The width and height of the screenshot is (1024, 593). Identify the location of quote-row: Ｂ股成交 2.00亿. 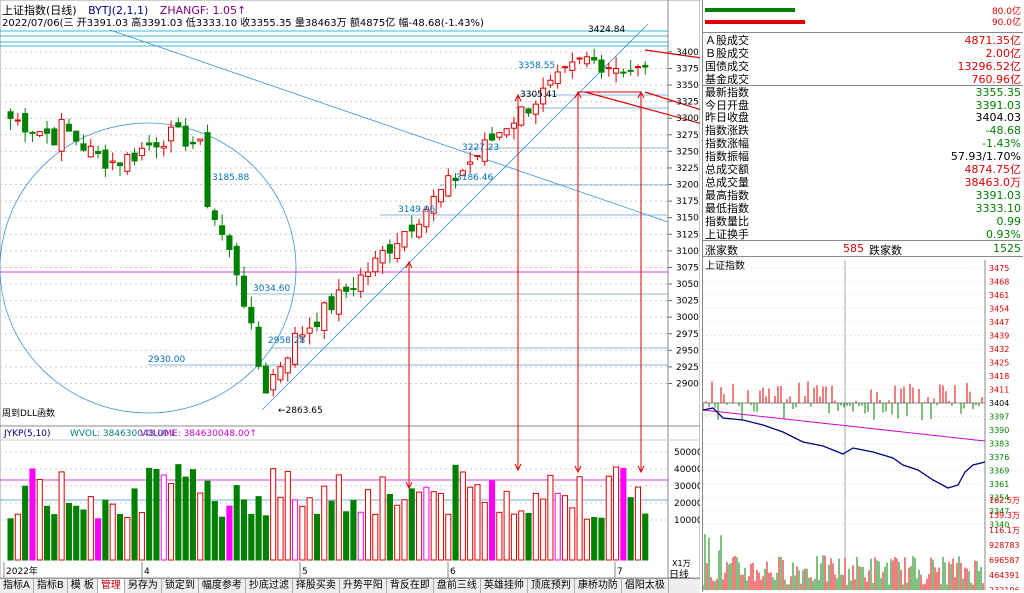
(864, 53).